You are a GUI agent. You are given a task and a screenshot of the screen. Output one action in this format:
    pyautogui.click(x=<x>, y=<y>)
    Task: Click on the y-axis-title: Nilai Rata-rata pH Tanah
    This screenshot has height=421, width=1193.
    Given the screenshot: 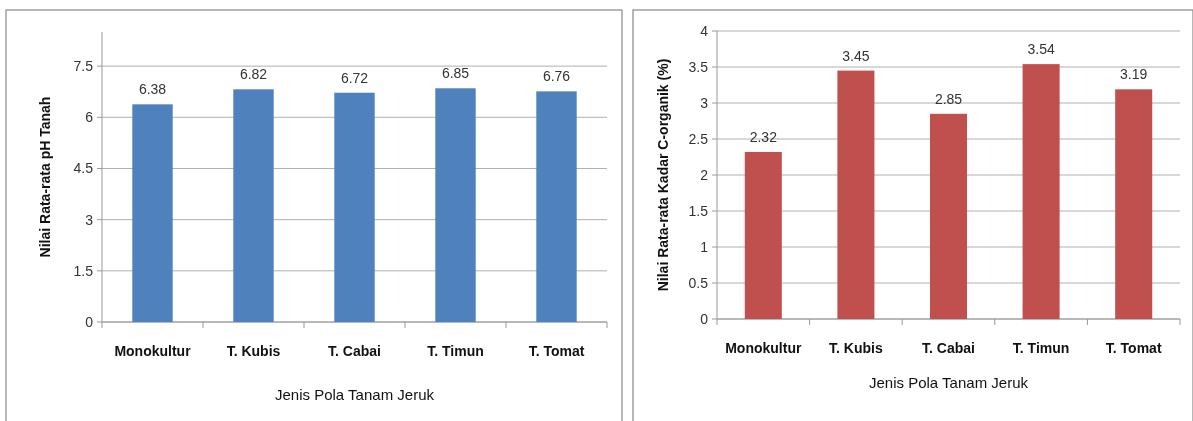 What is the action you would take?
    pyautogui.click(x=45, y=177)
    